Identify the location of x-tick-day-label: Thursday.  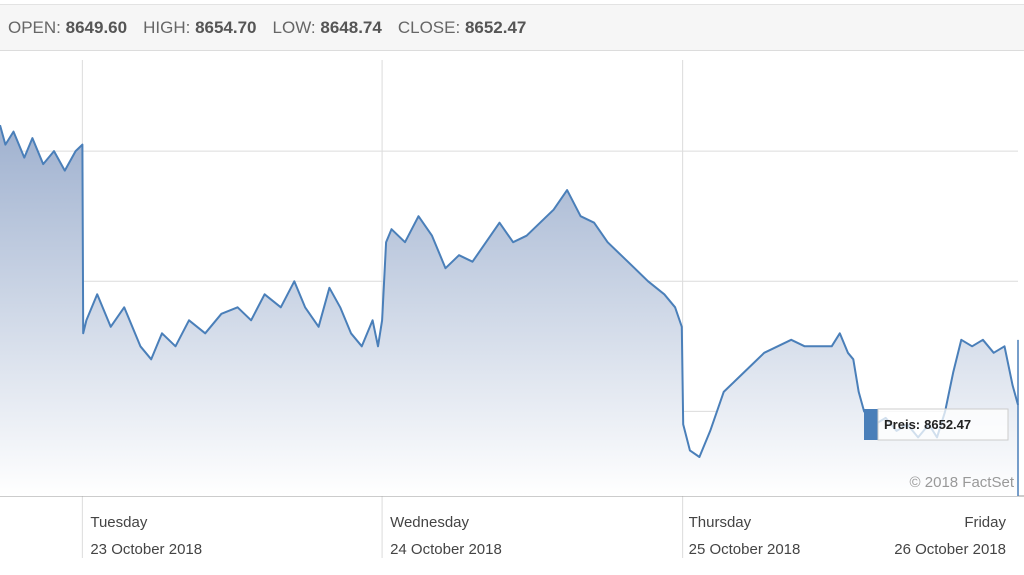
(720, 522).